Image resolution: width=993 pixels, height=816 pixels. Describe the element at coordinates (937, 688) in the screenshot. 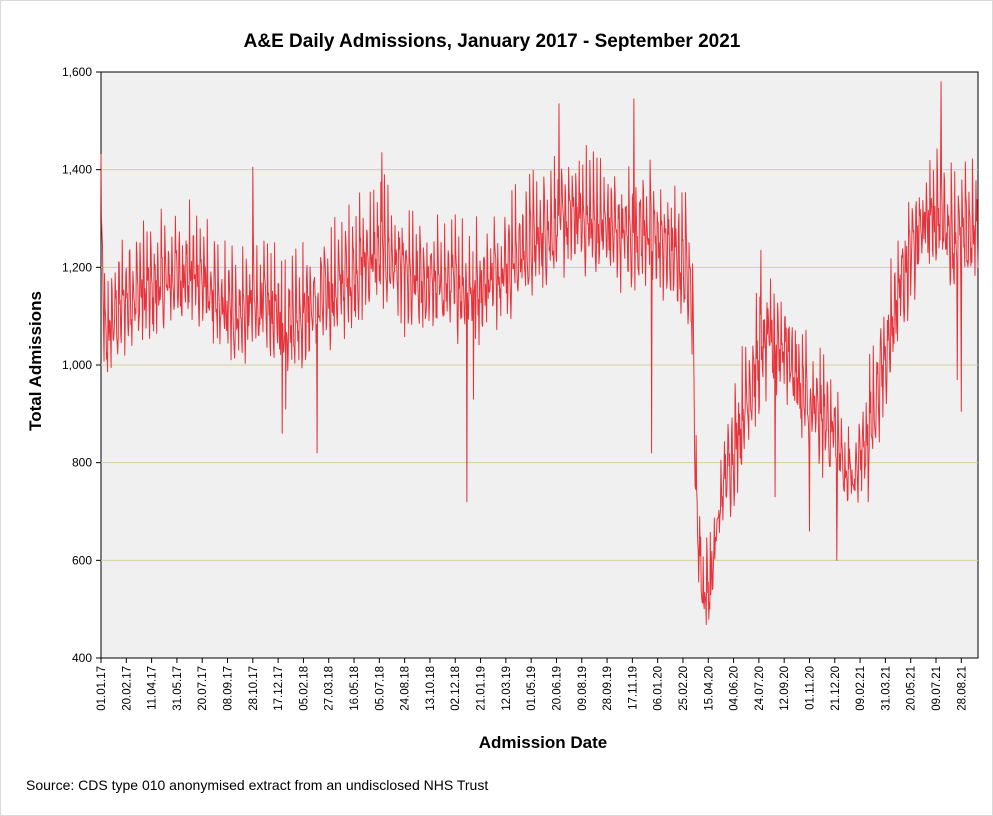

I see `x-tick-label: 09.07.21` at that location.